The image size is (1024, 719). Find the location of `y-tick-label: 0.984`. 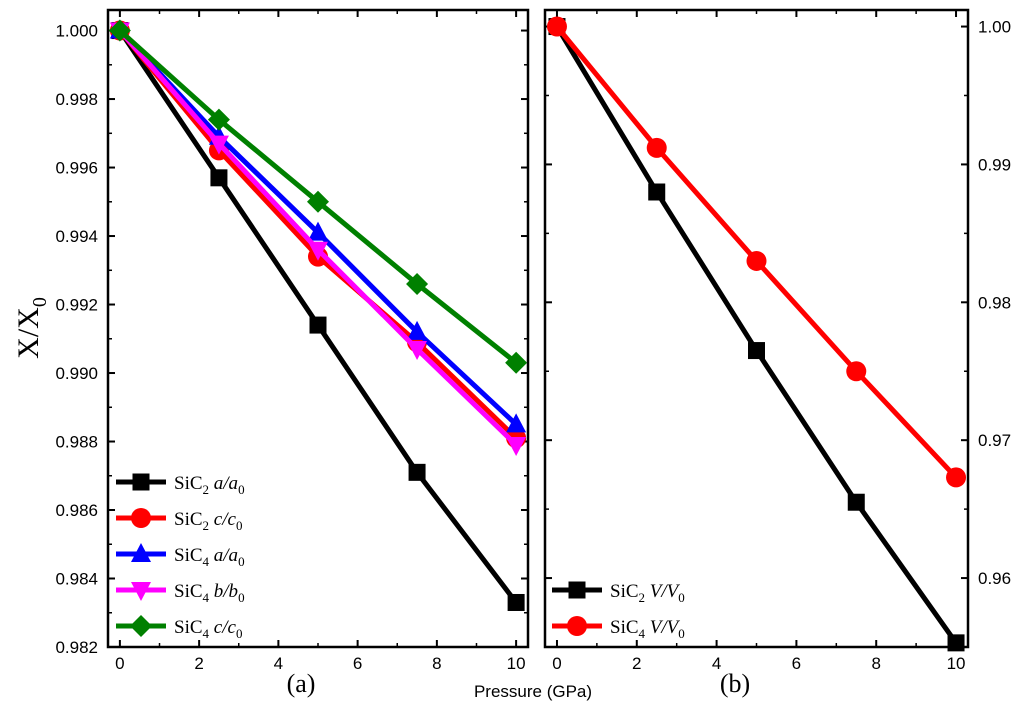

y-tick-label: 0.984 is located at coordinates (76, 579).